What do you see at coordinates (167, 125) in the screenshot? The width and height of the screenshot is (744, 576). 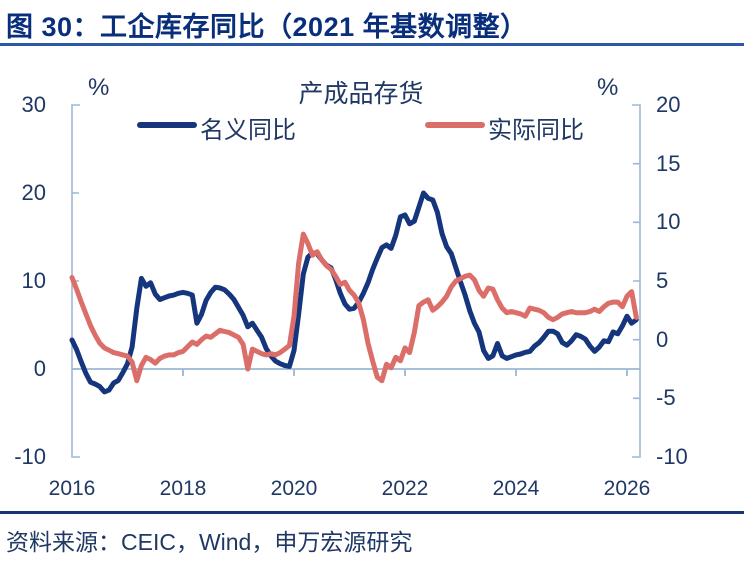 I see `legend-marker-nominal` at bounding box center [167, 125].